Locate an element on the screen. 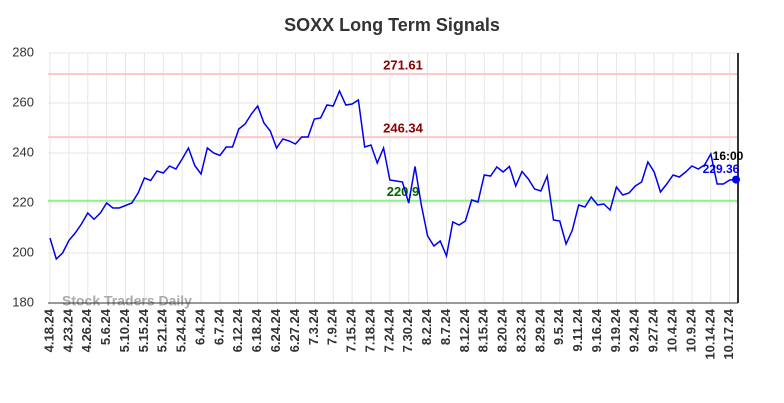 This screenshot has height=403, width=784. x-tick-label: 5.10.24 is located at coordinates (124, 330).